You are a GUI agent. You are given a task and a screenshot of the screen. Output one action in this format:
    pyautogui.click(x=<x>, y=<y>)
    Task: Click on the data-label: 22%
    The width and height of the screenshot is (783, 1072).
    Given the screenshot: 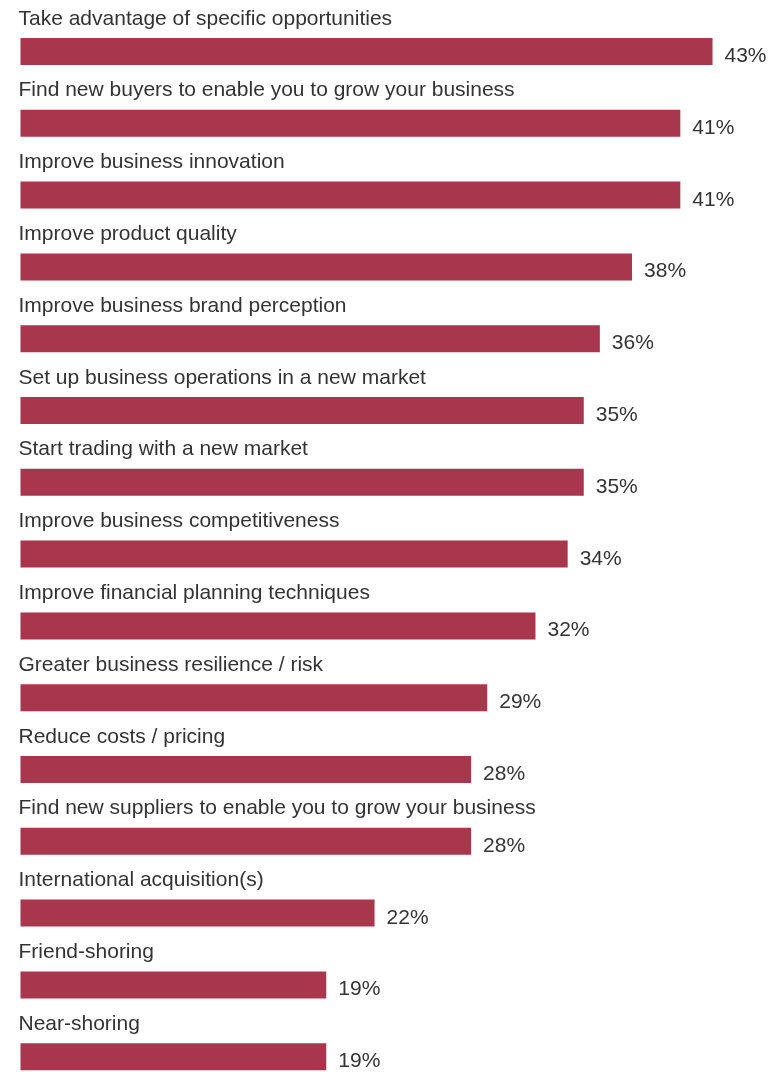 What is the action you would take?
    pyautogui.click(x=407, y=916)
    